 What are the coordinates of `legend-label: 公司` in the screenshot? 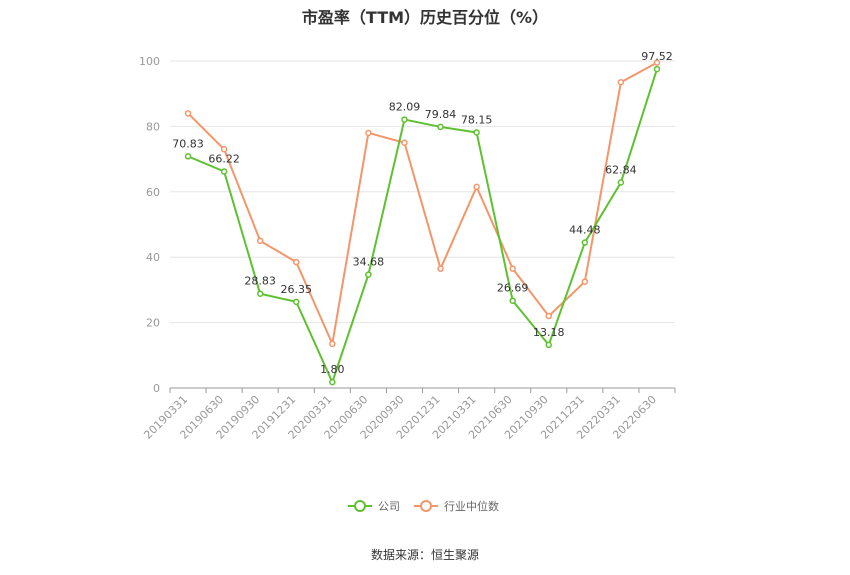 It's located at (389, 506).